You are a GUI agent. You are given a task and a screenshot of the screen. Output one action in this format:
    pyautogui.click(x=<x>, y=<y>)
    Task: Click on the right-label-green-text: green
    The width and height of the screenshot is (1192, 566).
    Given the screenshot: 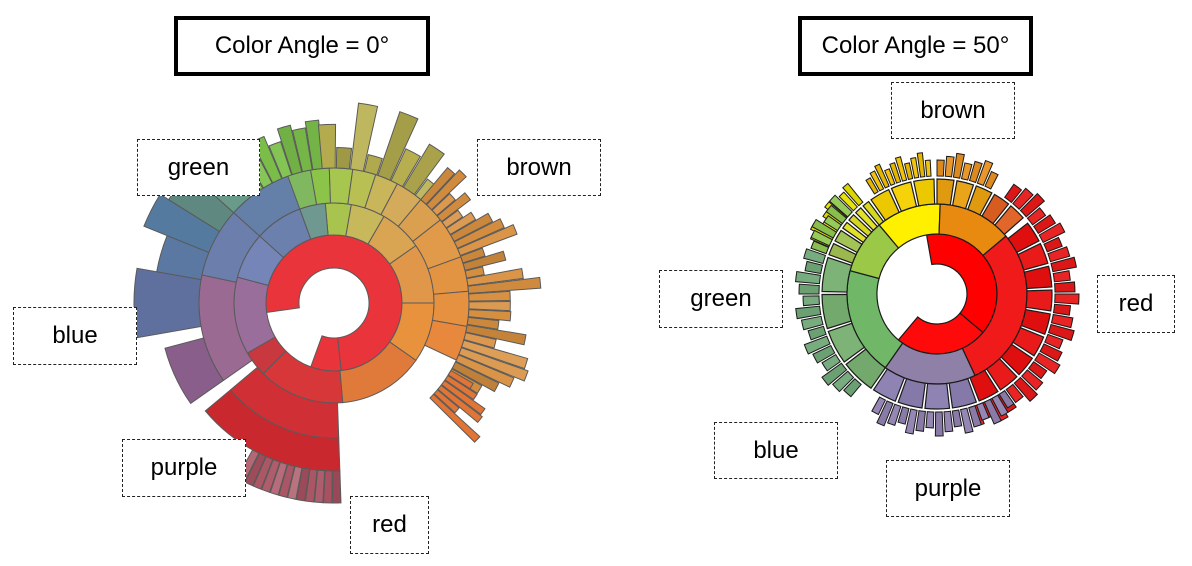 What is the action you would take?
    pyautogui.click(x=721, y=298)
    